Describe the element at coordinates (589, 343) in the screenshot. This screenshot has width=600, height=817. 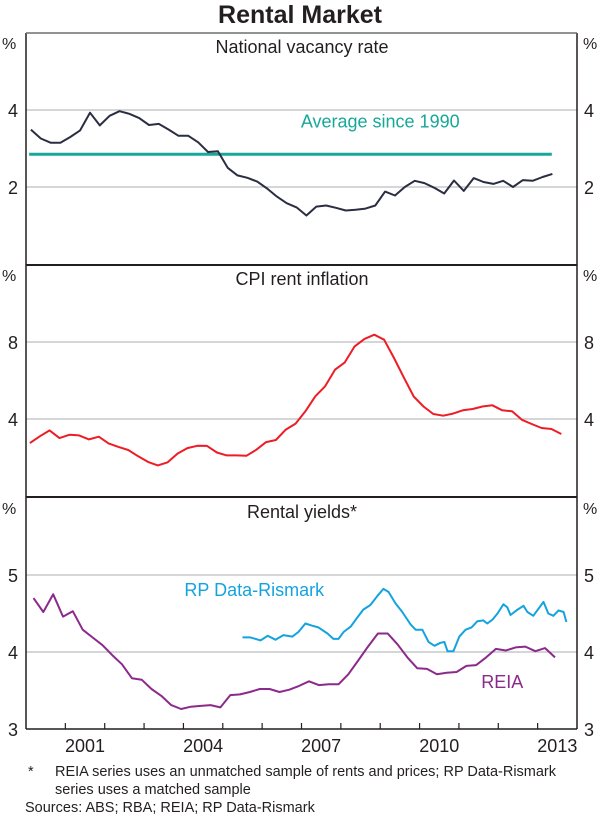
I see `y-tick-right-cpi-8: 8` at that location.